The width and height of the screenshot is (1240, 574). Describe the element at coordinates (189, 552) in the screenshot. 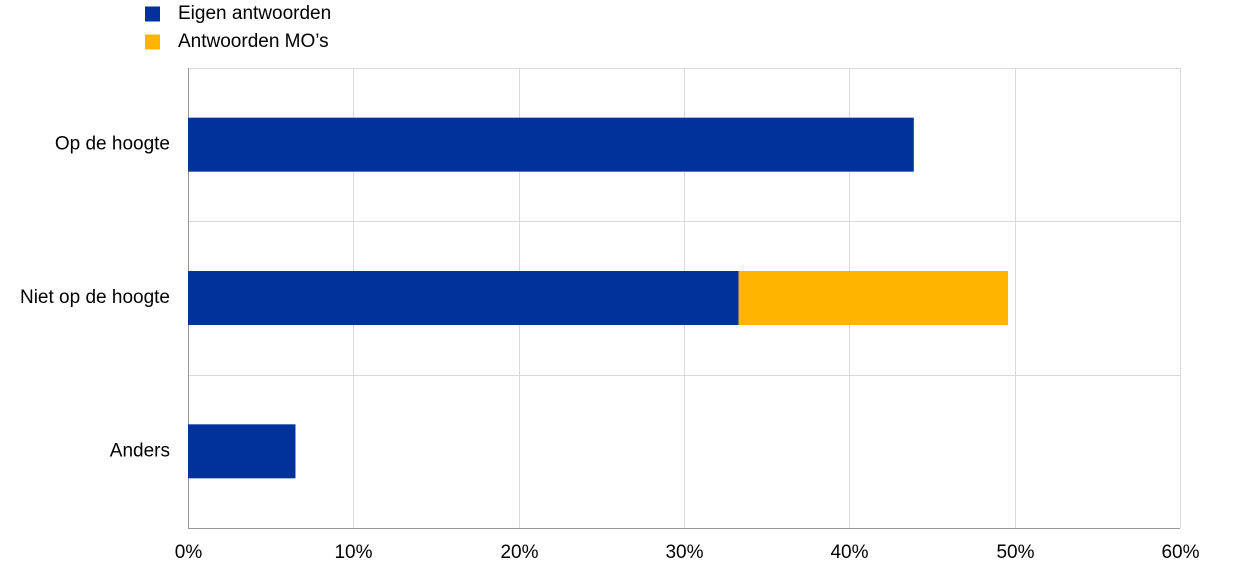

I see `x-tick-label: 0%` at that location.